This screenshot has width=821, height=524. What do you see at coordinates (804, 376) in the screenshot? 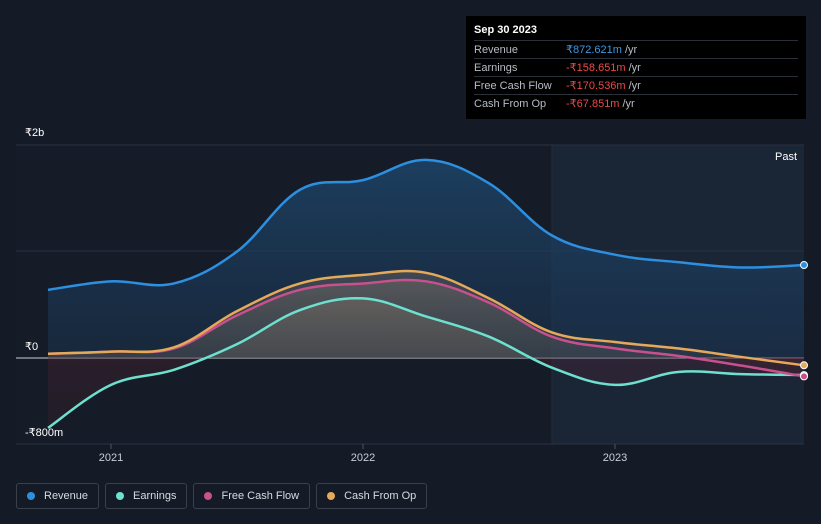
I see `free-cash-flow-end-point` at bounding box center [804, 376].